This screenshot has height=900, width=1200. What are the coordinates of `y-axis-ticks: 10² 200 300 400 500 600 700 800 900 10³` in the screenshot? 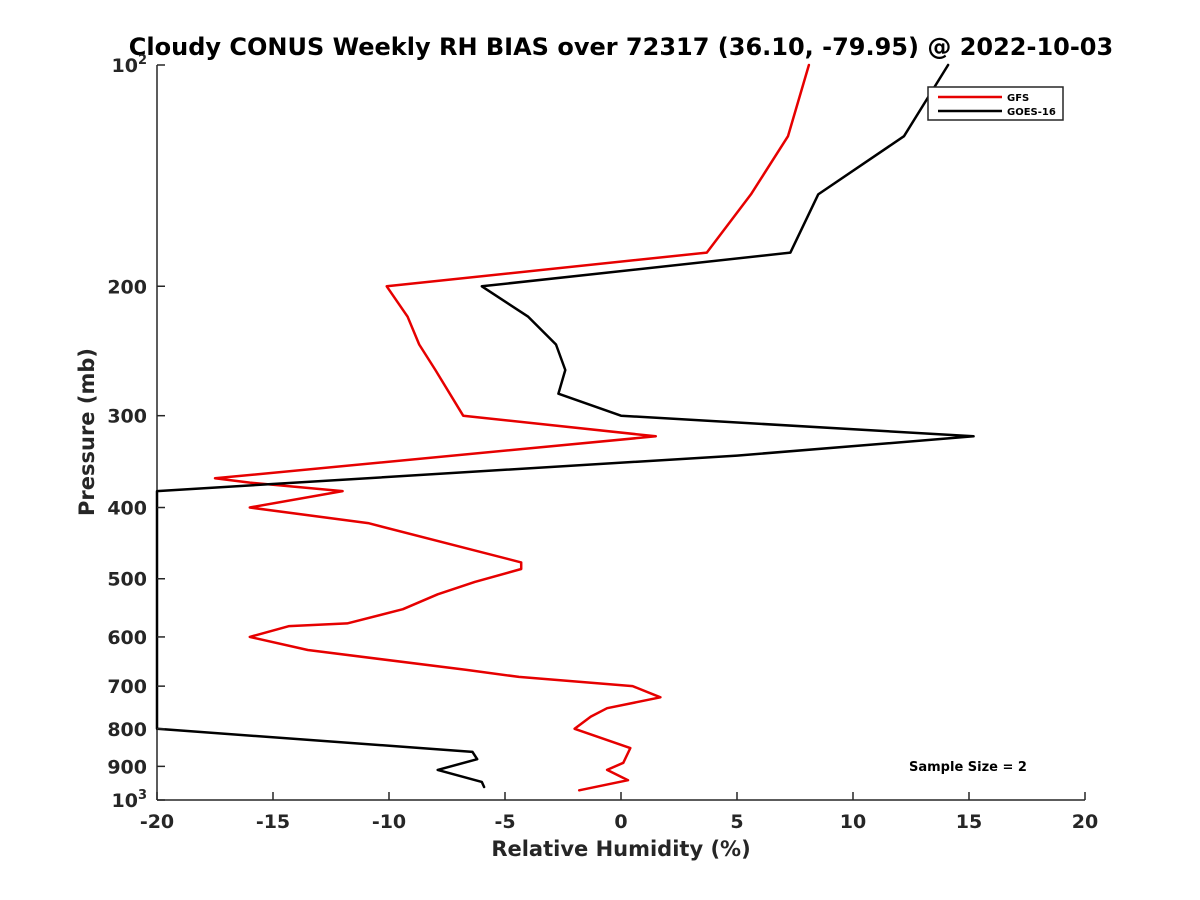 It's located at (136, 432).